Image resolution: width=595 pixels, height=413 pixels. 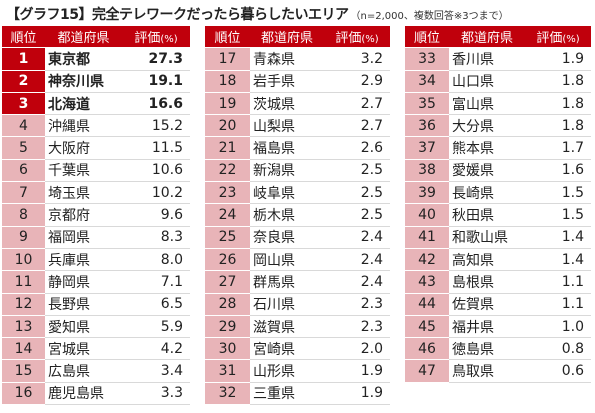 What do you see at coordinates (156, 59) in the screenshot?
I see `score-cell: 27.3` at bounding box center [156, 59].